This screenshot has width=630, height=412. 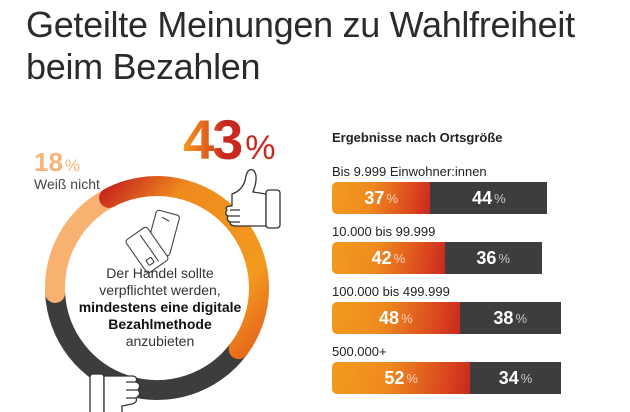 I want to click on stacked-bar: 42%36%21%, so click(x=465, y=258).